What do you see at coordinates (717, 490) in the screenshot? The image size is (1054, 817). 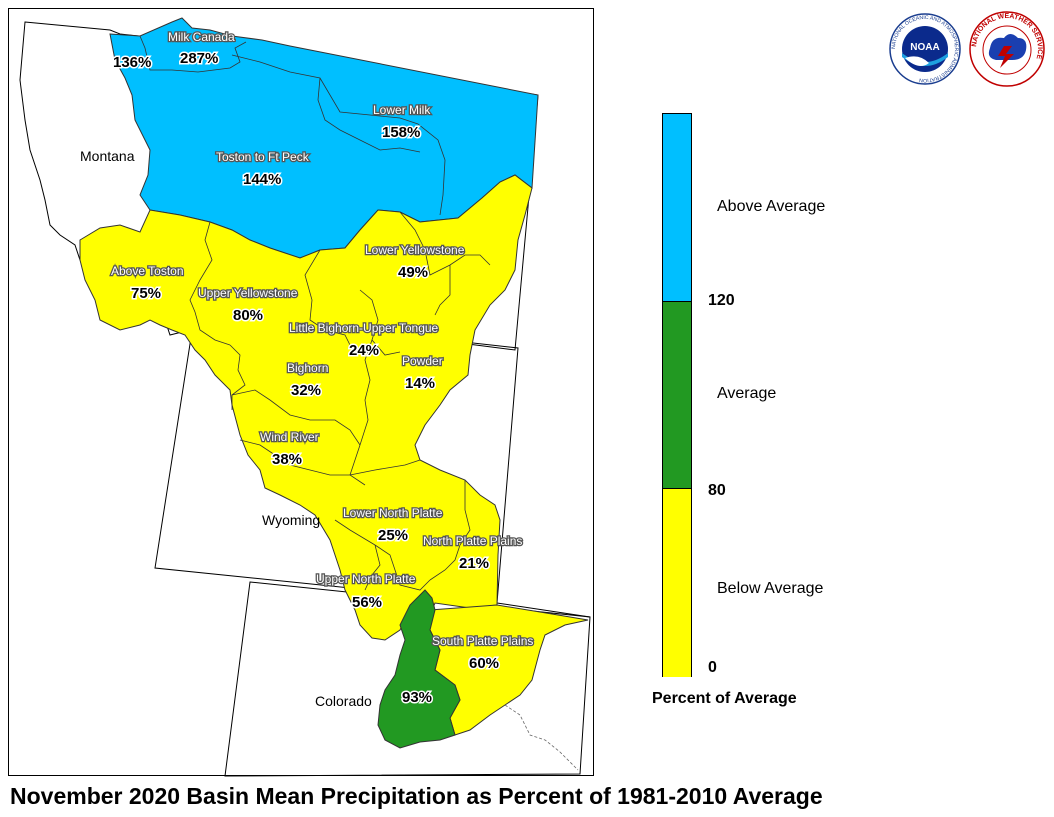 I see `legend-tick-80: 80` at bounding box center [717, 490].